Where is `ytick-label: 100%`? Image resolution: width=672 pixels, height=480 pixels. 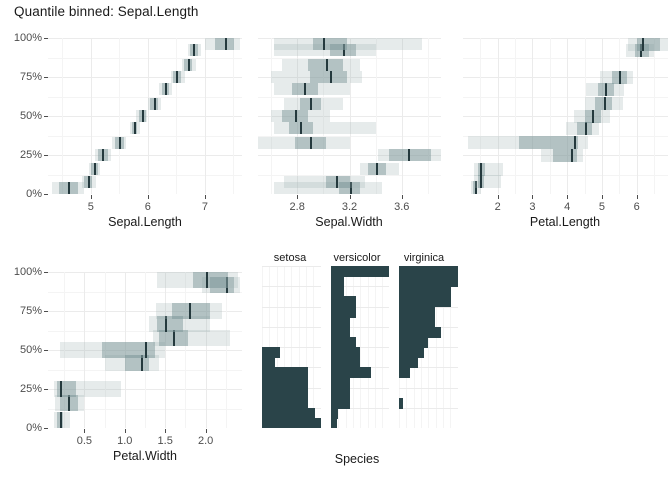 ytick-label: 100% is located at coordinates (27, 38).